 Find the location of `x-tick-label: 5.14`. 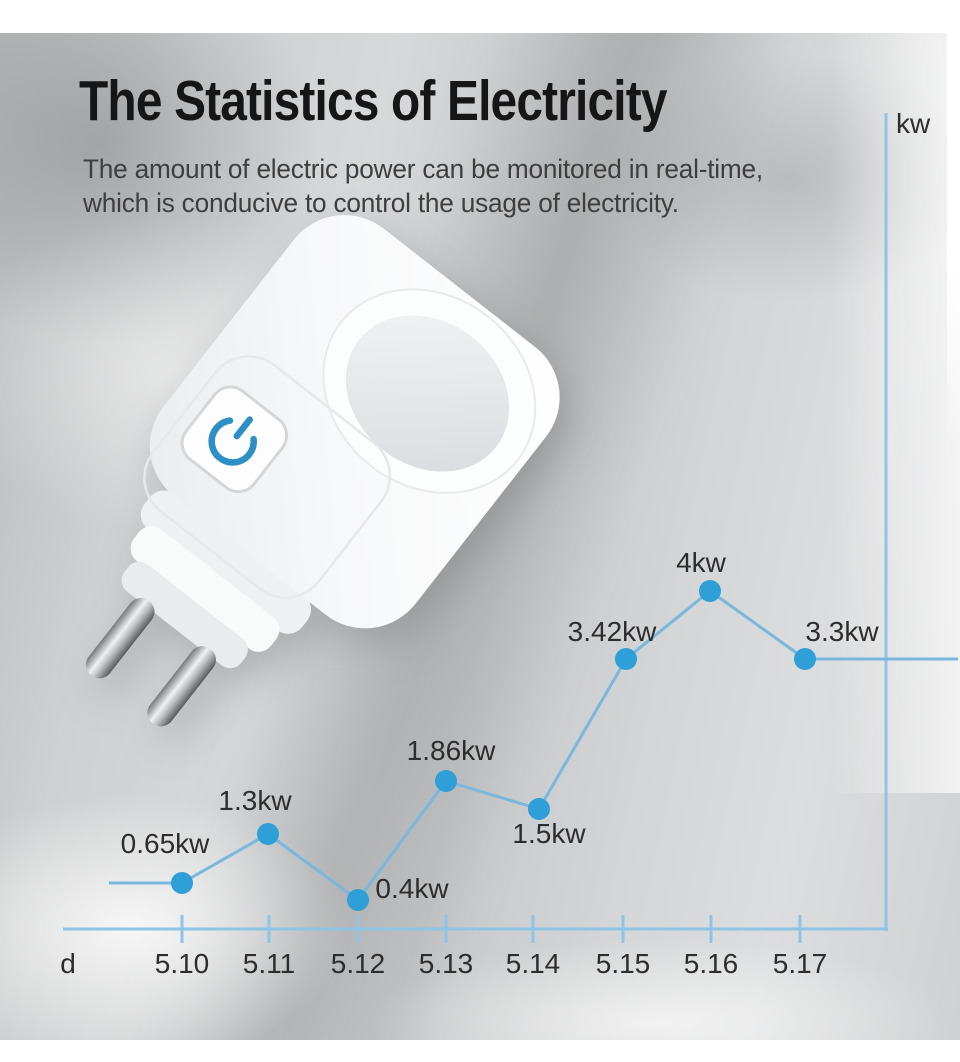

x-tick-label: 5.14 is located at coordinates (533, 963).